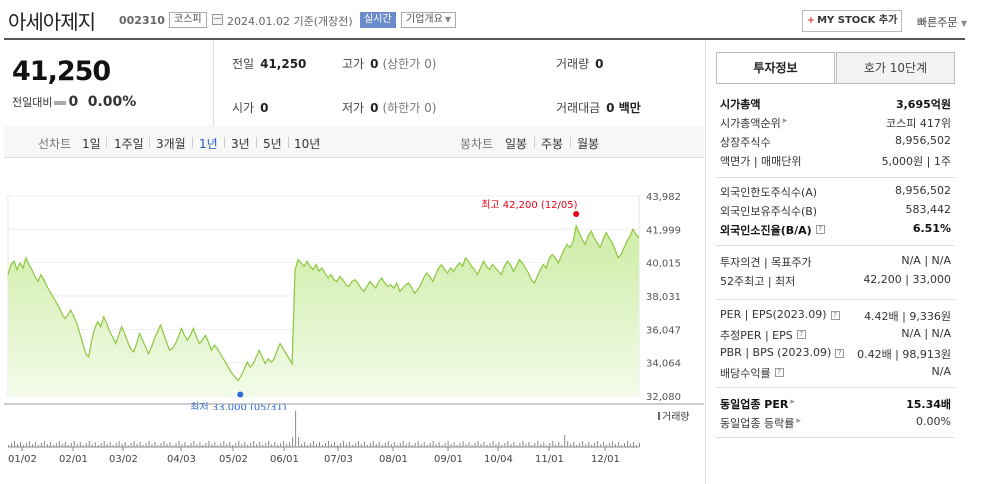 The width and height of the screenshot is (995, 484). I want to click on info-row: 추정PER | EPS? N/A | N/A, so click(835, 336).